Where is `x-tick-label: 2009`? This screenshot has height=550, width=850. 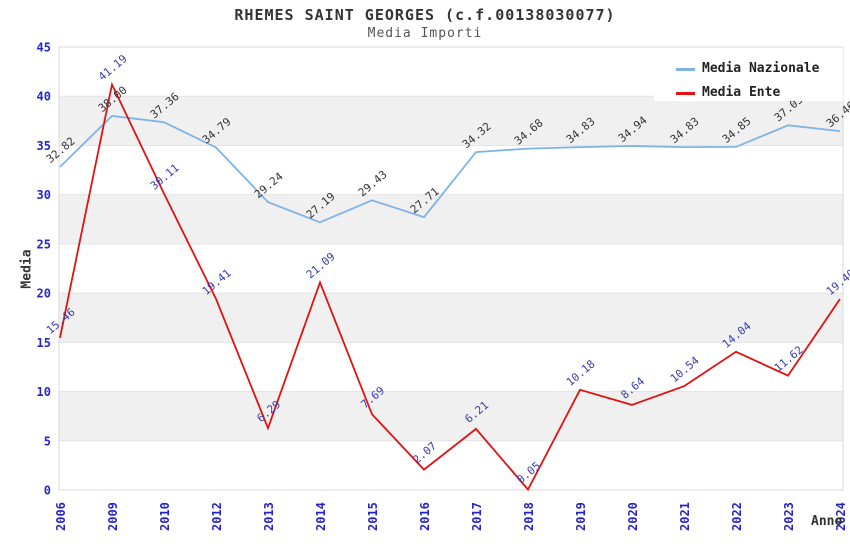 x-tick-label: 2009 is located at coordinates (113, 516).